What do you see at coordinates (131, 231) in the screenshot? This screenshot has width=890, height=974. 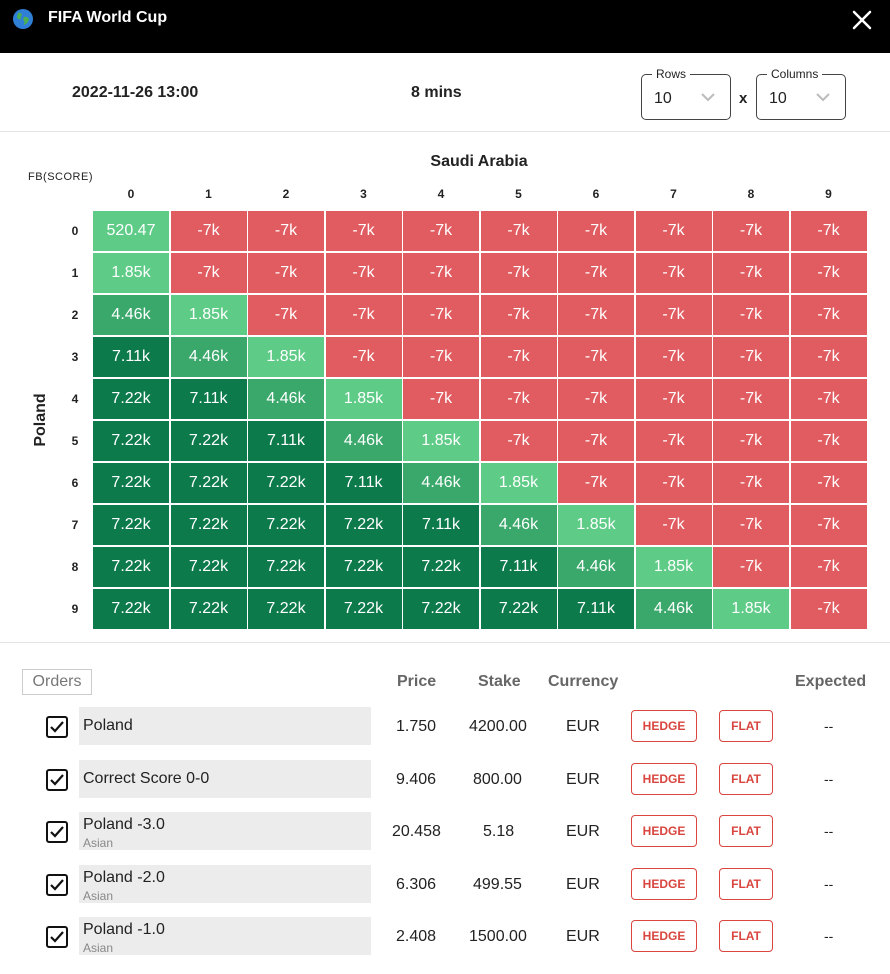 I see `grid-cell: 520.47` at bounding box center [131, 231].